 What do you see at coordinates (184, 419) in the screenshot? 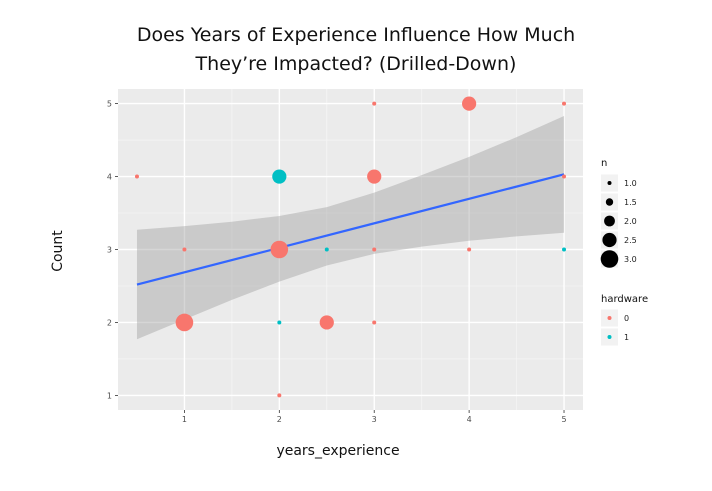
I see `x-tick-label: 1` at bounding box center [184, 419].